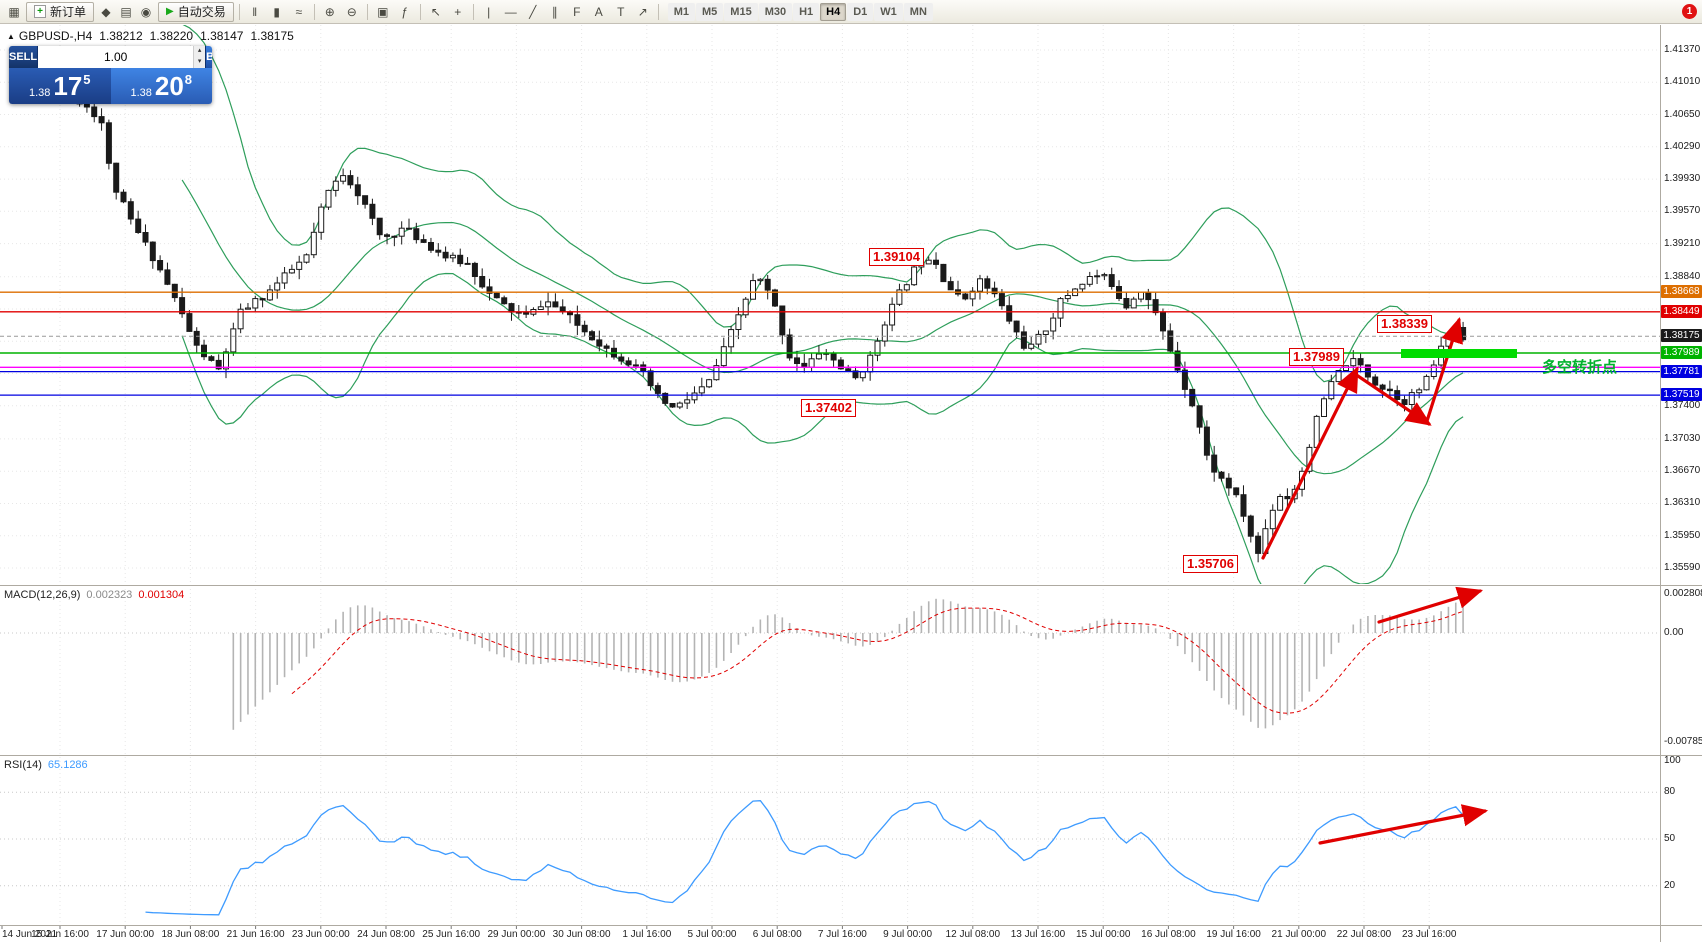  Describe the element at coordinates (896, 257) in the screenshot. I see `price-annotation: 1.39104` at that location.